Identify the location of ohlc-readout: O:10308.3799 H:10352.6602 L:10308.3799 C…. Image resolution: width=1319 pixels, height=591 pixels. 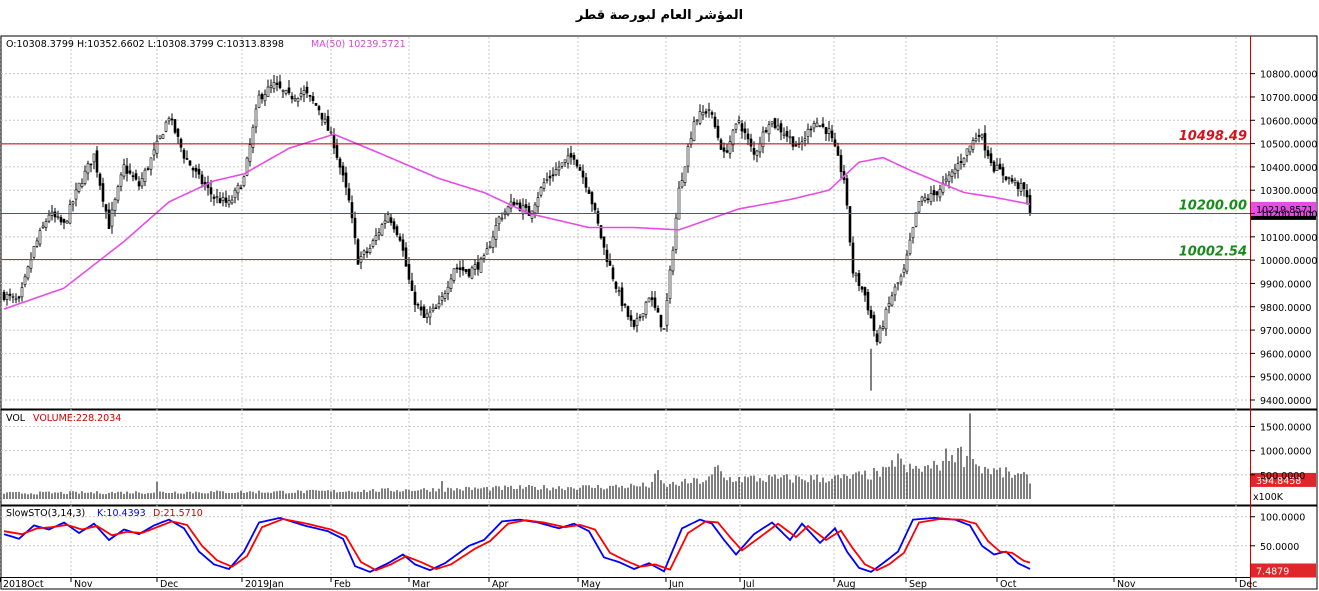
(145, 44).